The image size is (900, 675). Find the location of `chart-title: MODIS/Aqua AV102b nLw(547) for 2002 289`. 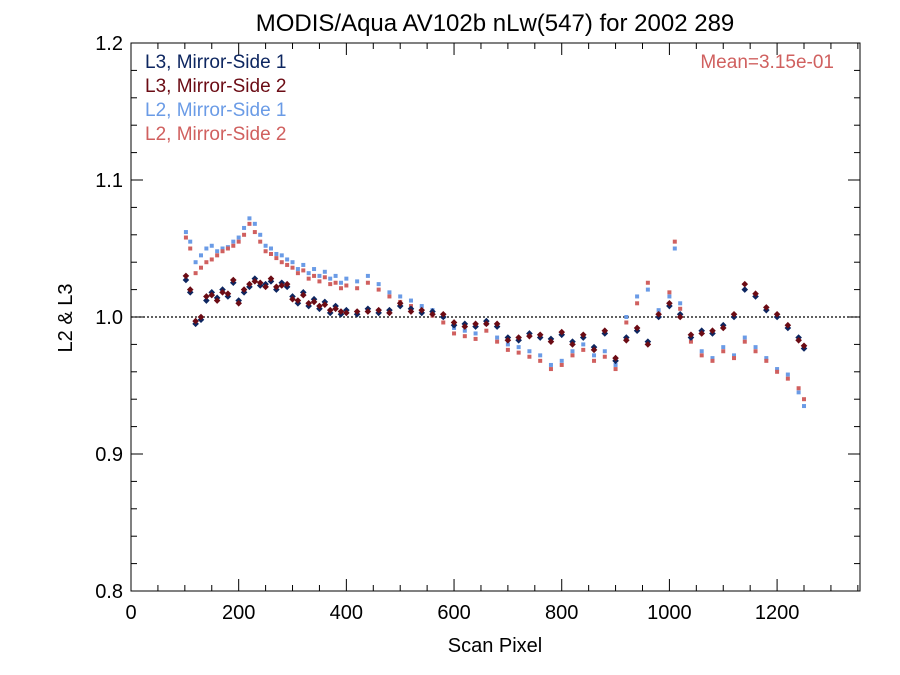

chart-title: MODIS/Aqua AV102b nLw(547) for 2002 289 is located at coordinates (495, 23).